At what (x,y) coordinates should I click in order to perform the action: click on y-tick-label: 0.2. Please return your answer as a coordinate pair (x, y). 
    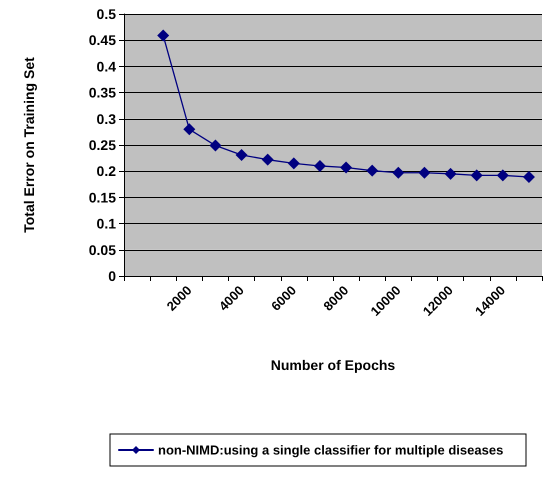
    Looking at the image, I should click on (106, 171).